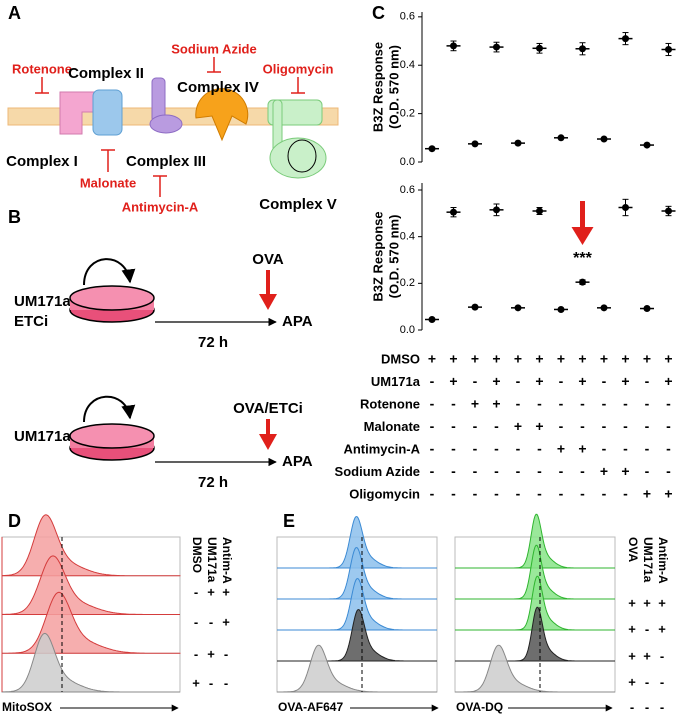 The height and width of the screenshot is (717, 685). I want to click on dish, so click(112, 436).